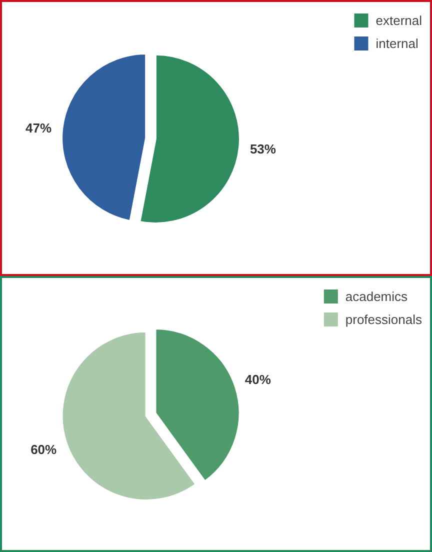 Image resolution: width=432 pixels, height=552 pixels. What do you see at coordinates (376, 296) in the screenshot?
I see `legend-label: academics` at bounding box center [376, 296].